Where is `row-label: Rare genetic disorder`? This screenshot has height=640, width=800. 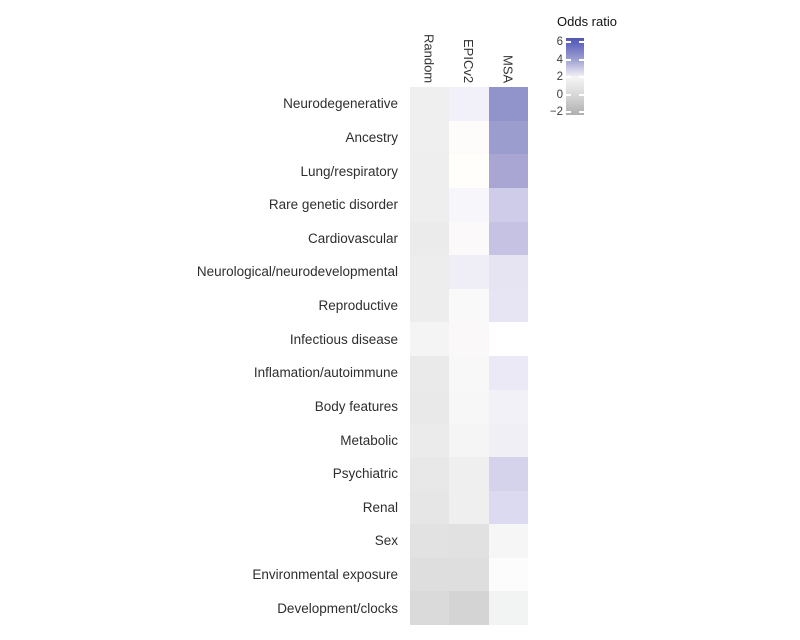 row-label: Rare genetic disorder is located at coordinates (333, 205).